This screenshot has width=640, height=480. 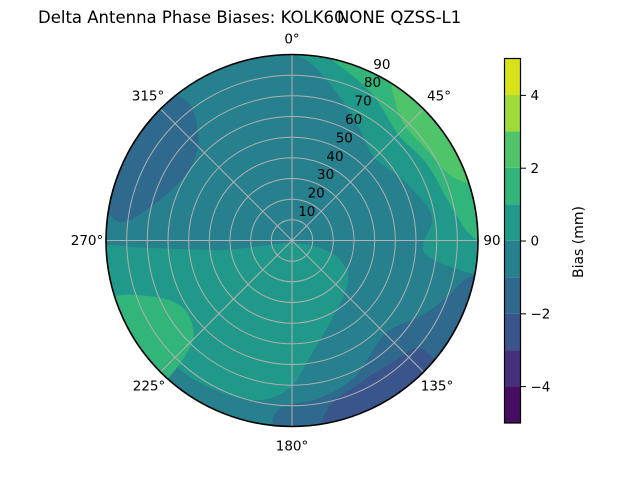 What do you see at coordinates (87, 241) in the screenshot?
I see `theta-label-270: 270°` at bounding box center [87, 241].